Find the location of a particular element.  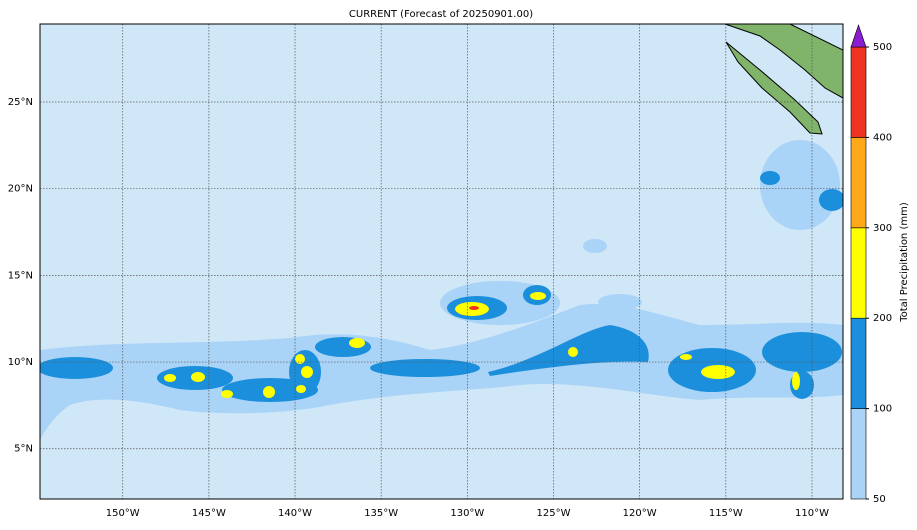

y-tick-label: 10°N is located at coordinates (20, 362).